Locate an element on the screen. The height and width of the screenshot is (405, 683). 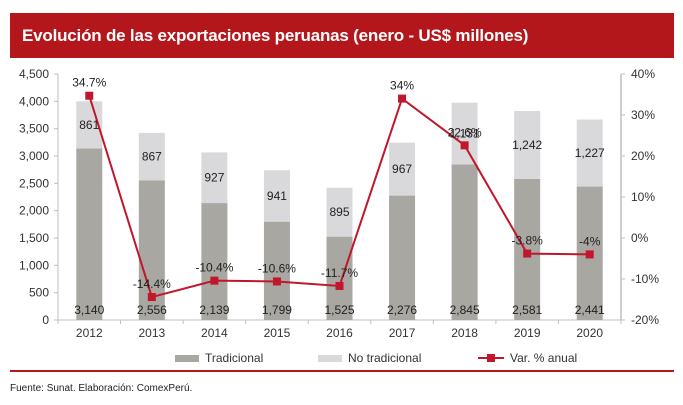
data-label-var: 34% is located at coordinates (402, 86).